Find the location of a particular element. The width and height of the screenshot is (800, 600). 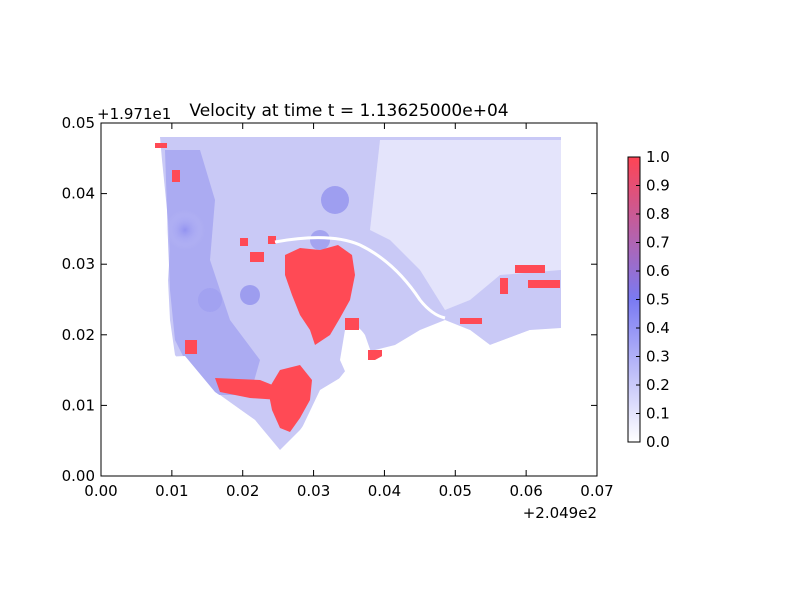

y-offset-label: +1.971e1 is located at coordinates (134, 114).